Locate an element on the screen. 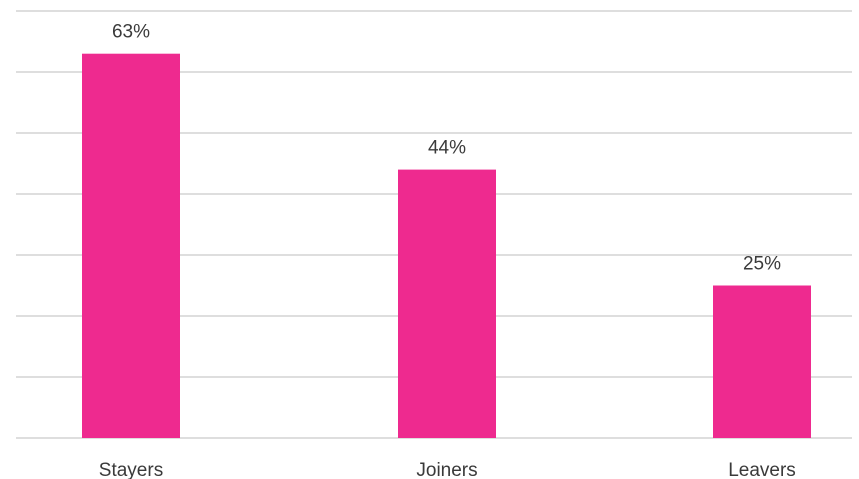  bar-joiners is located at coordinates (447, 303).